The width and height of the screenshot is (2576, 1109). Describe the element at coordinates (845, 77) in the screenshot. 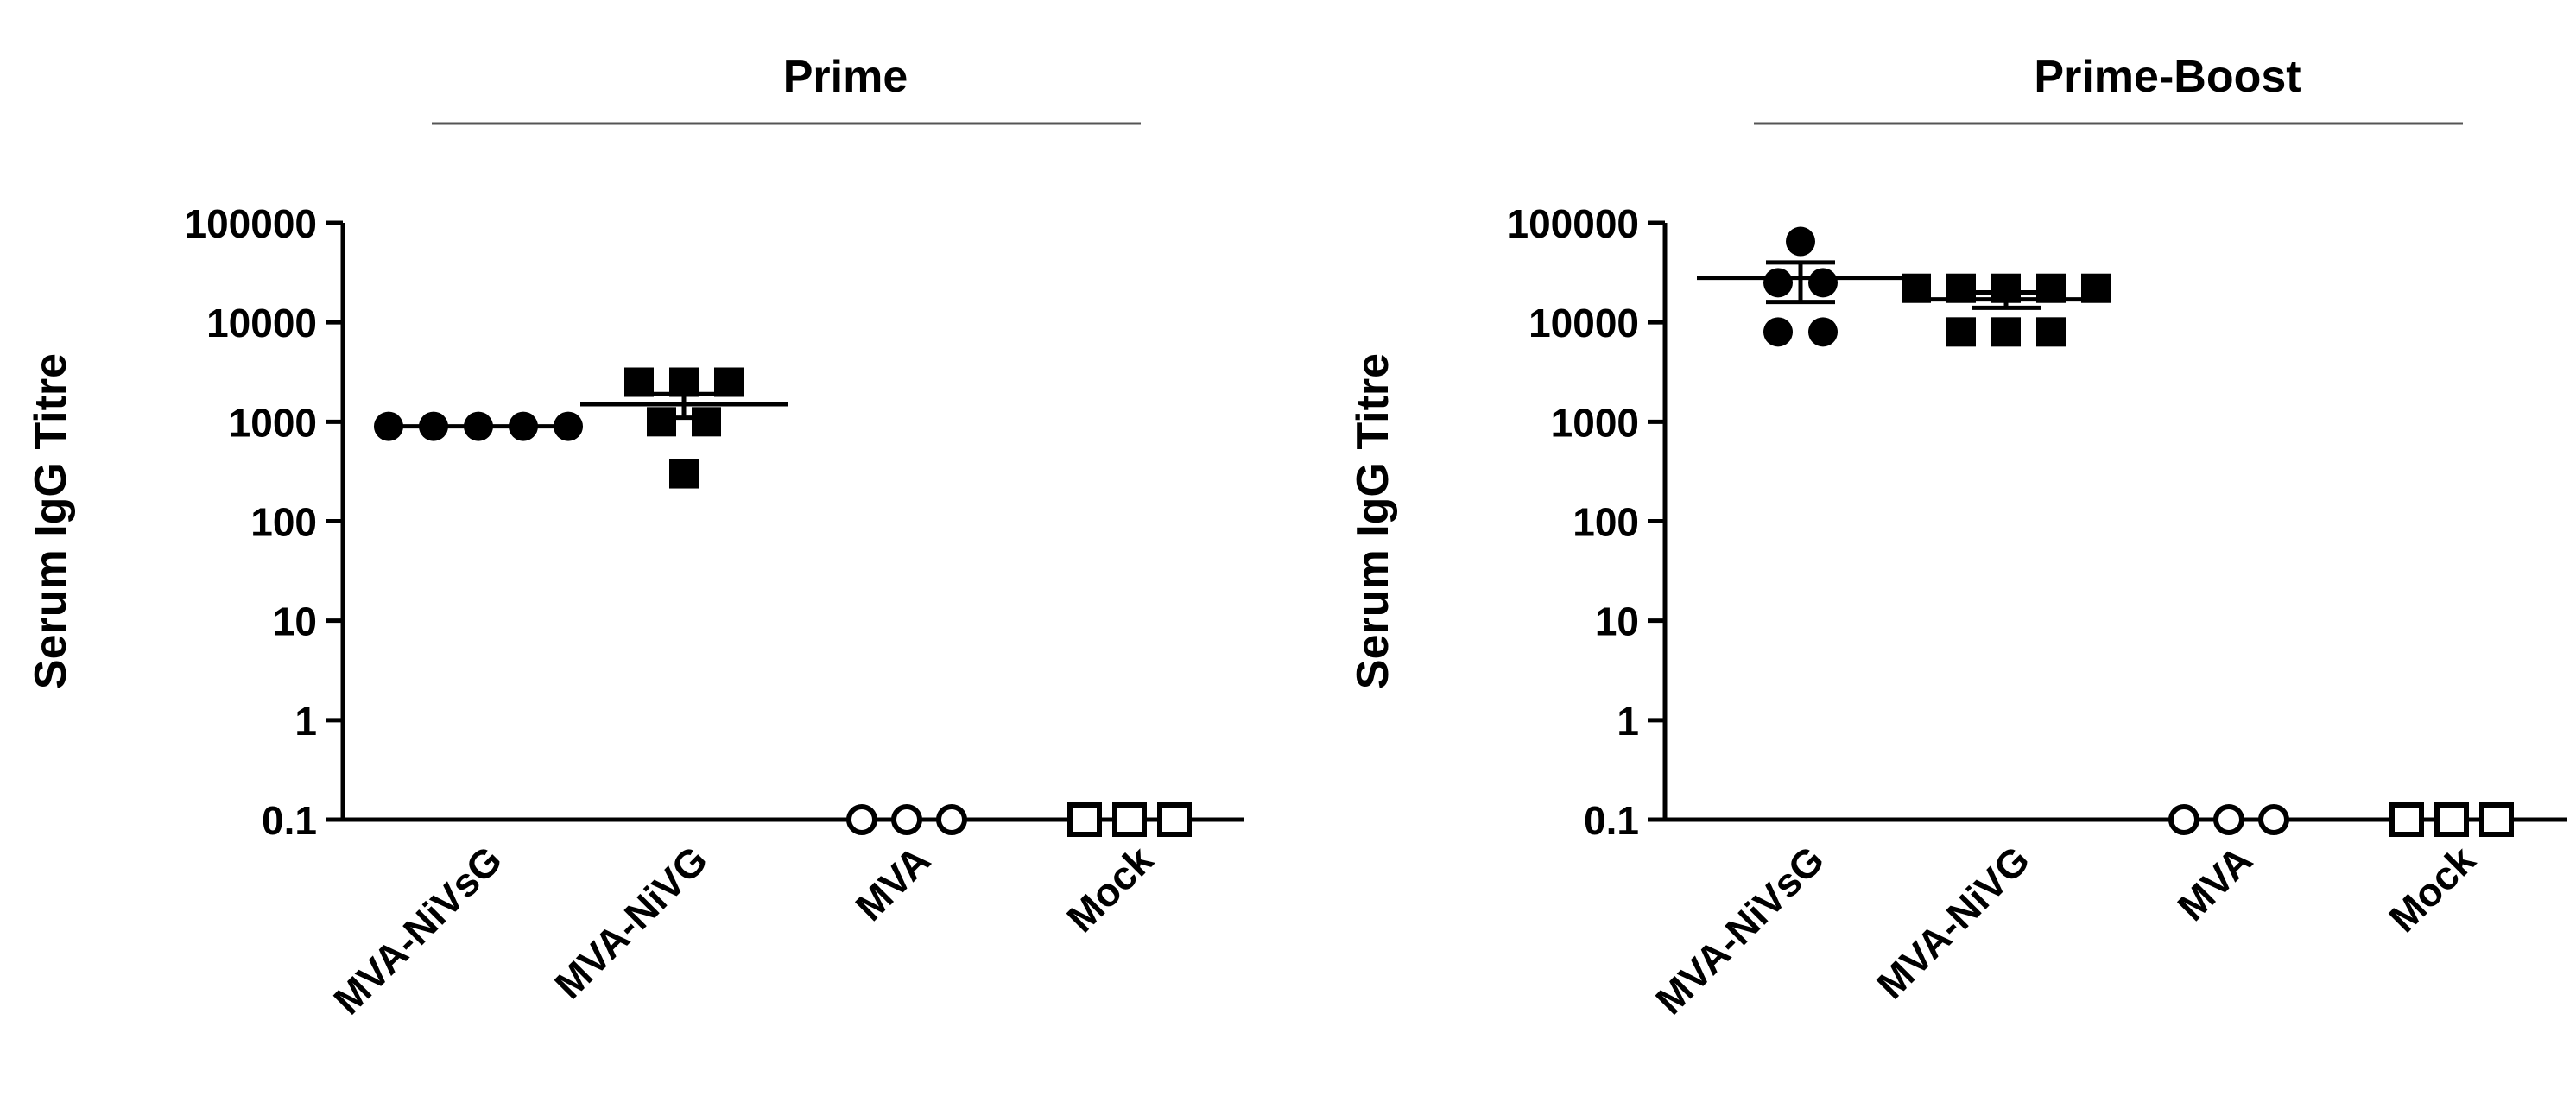

I see `chart-title: Prime` at that location.